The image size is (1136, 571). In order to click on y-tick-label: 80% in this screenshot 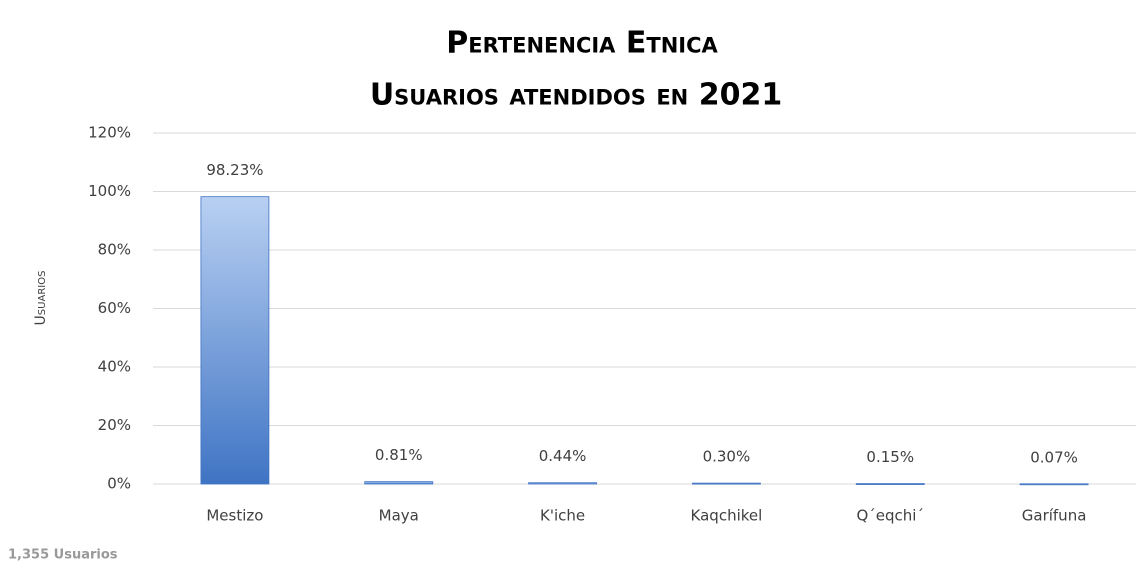, I will do `click(114, 250)`.